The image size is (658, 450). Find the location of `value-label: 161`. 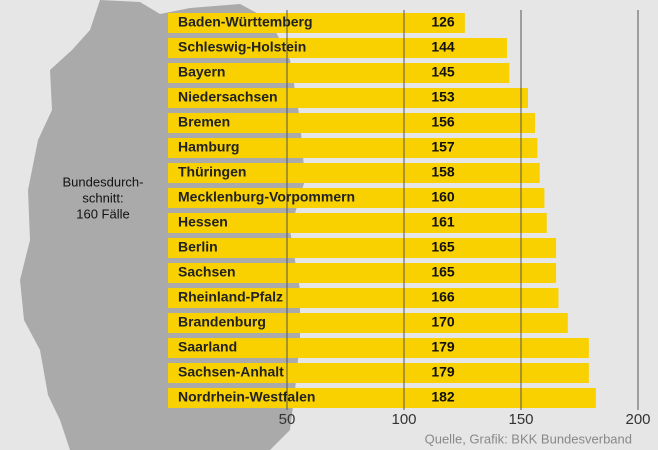

value-label: 161 is located at coordinates (443, 222).